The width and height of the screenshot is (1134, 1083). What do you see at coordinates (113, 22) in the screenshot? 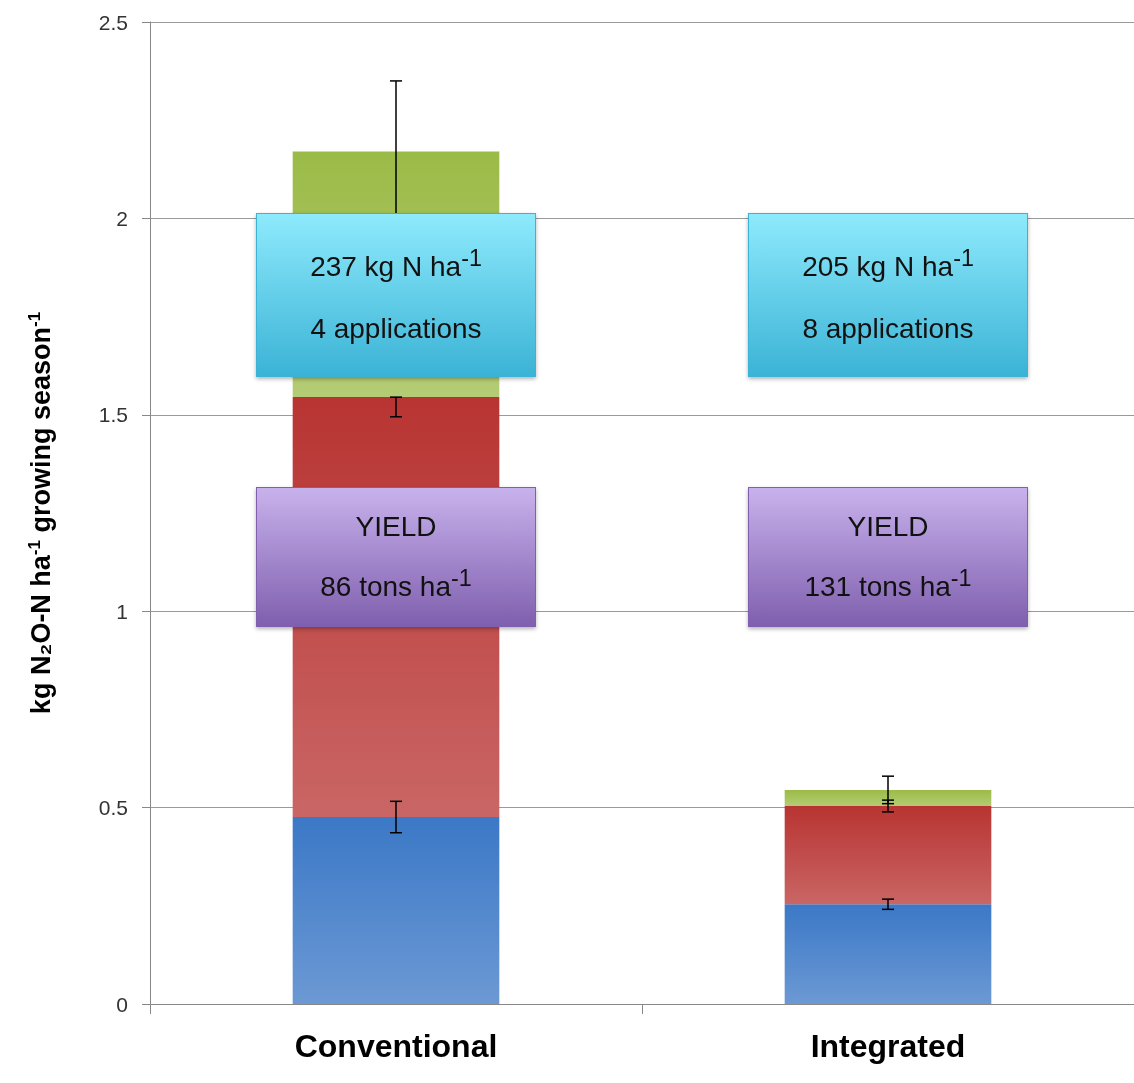
I see `y-tick-label: 2.5` at bounding box center [113, 22].